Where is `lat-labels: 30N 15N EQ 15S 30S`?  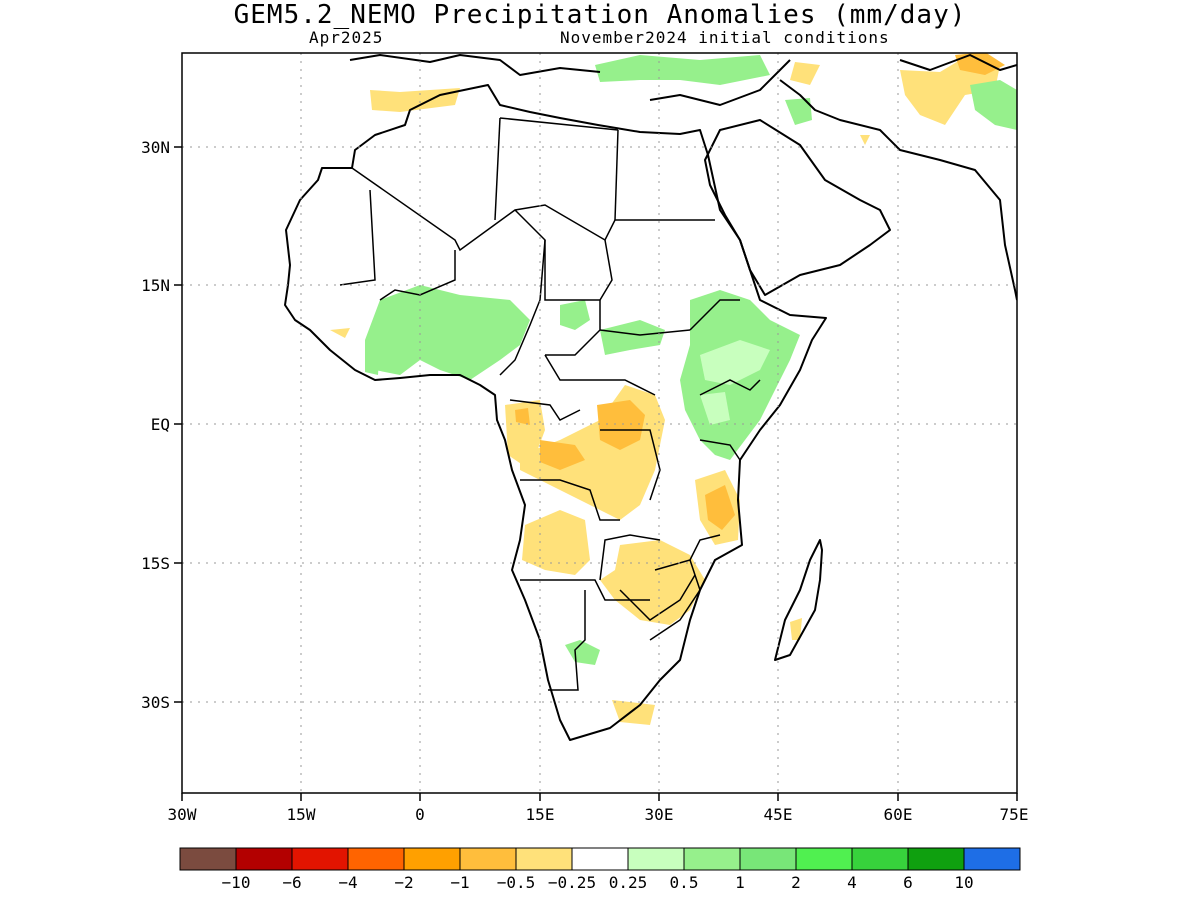 lat-labels: 30N 15N EQ 15S 30S is located at coordinates (155, 425).